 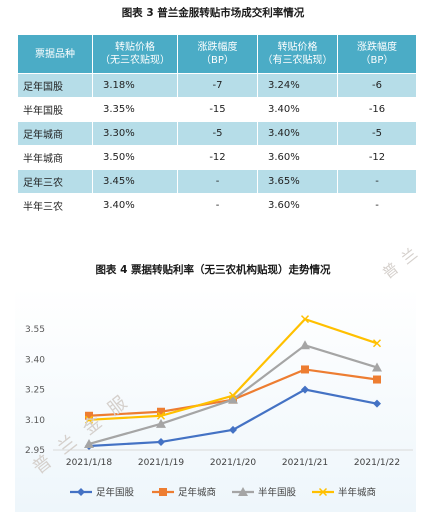 What do you see at coordinates (89, 463) in the screenshot?
I see `x-tick-label: 2021/1/18` at bounding box center [89, 463].